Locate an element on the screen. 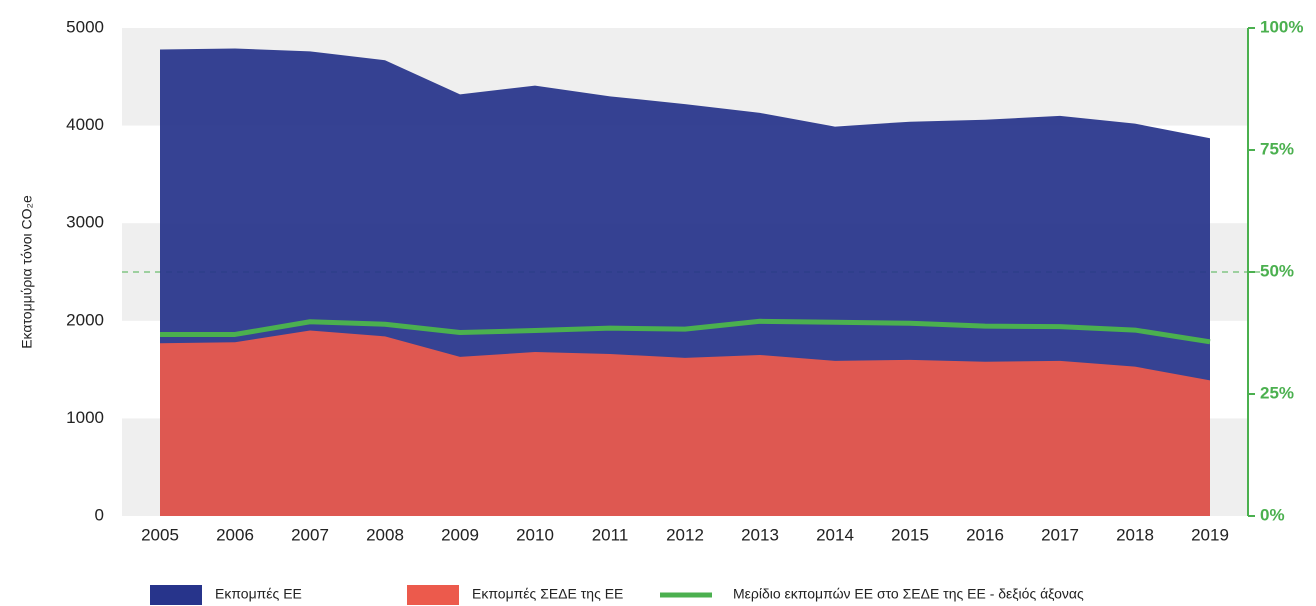 This screenshot has width=1316, height=606. x-tick-label: 2017 is located at coordinates (1060, 534).